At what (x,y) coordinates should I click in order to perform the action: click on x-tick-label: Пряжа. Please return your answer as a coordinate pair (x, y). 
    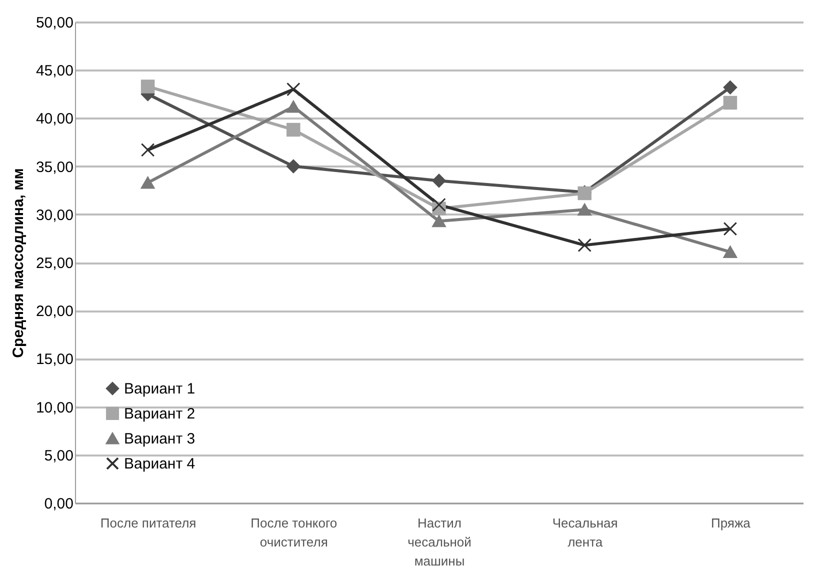
    Looking at the image, I should click on (731, 523).